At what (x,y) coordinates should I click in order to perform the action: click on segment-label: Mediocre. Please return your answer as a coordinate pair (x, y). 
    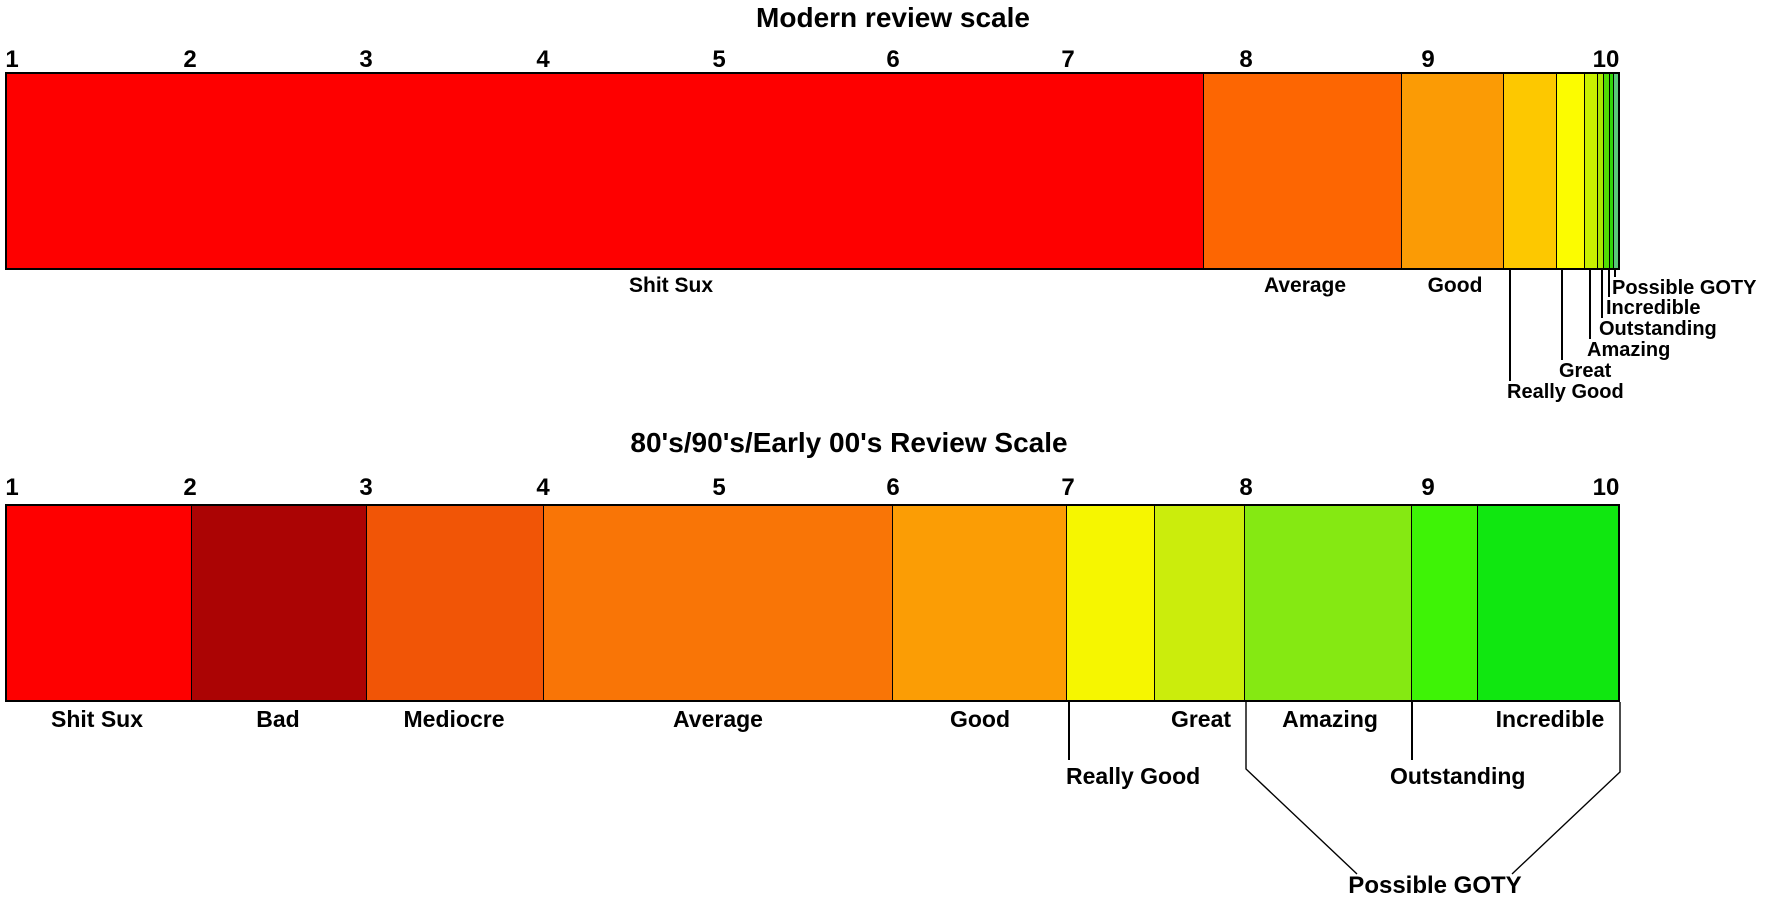
    Looking at the image, I should click on (454, 719).